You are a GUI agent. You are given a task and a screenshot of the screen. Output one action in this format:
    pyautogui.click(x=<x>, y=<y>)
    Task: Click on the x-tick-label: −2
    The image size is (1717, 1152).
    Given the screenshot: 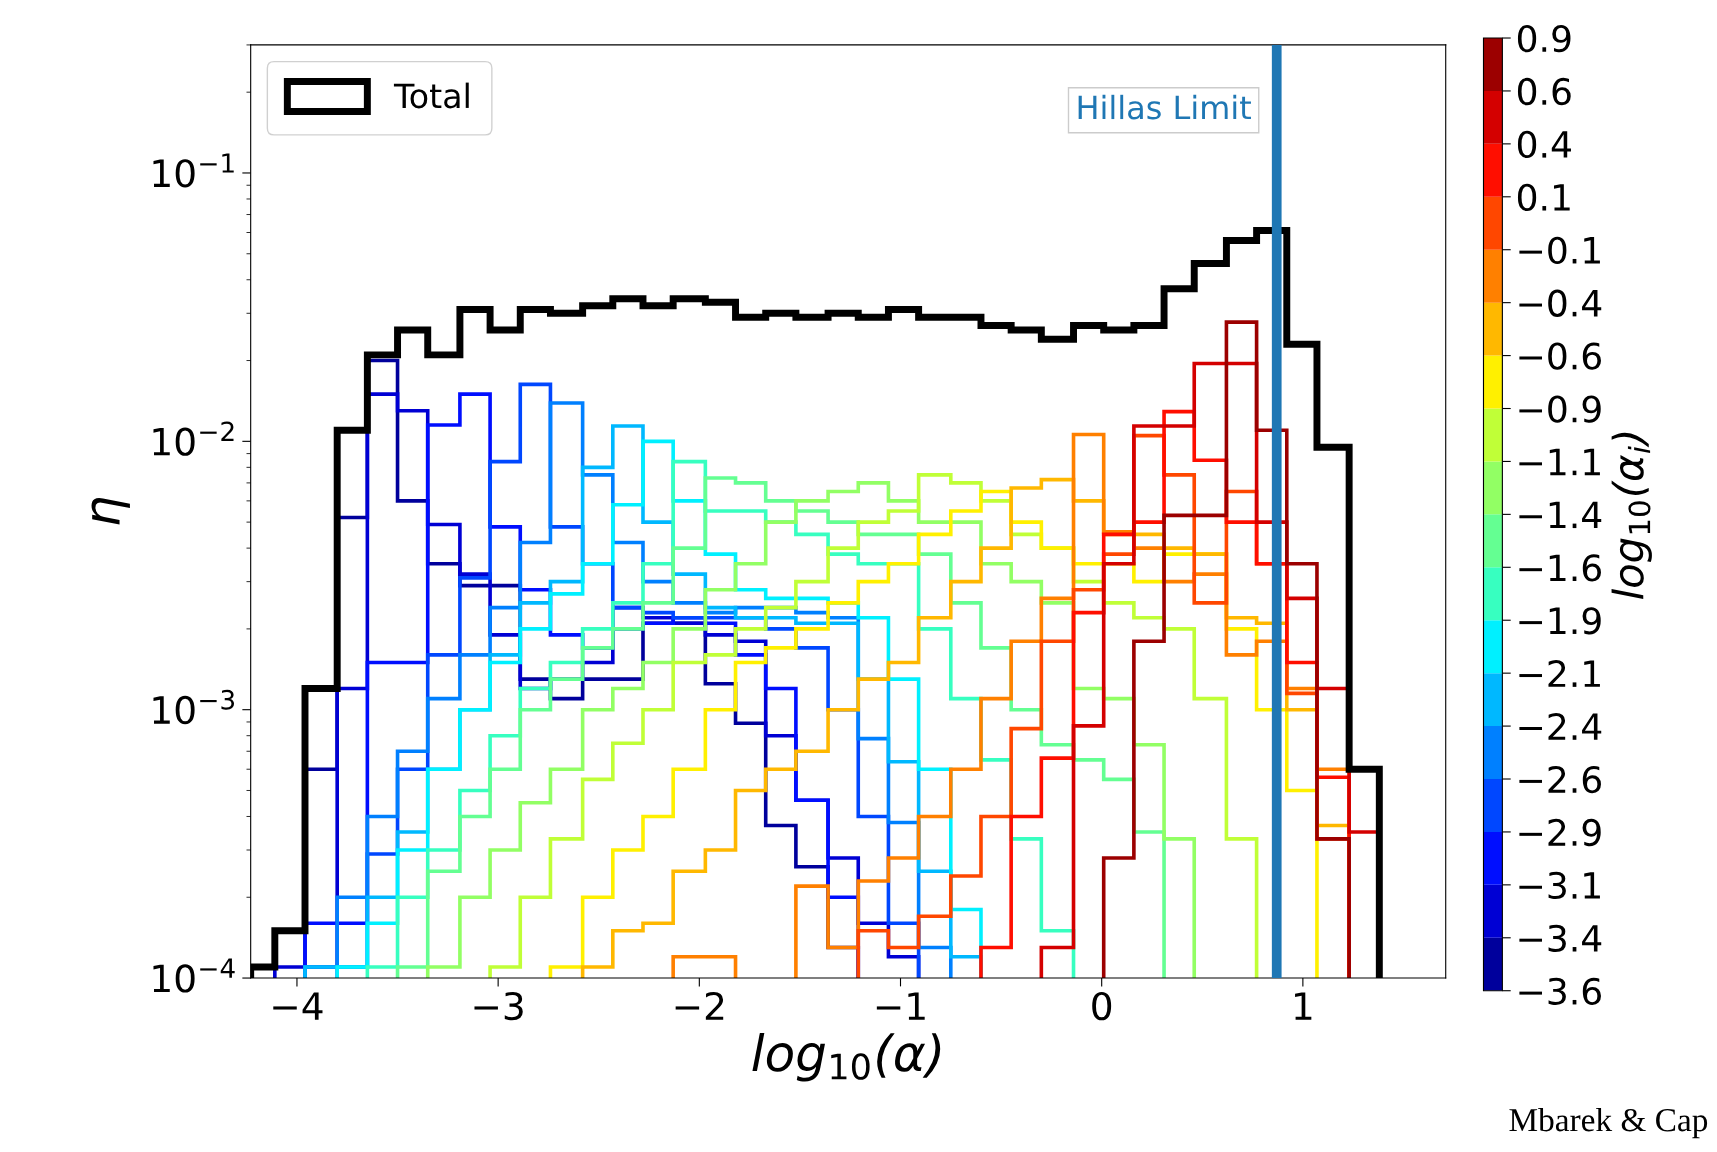 What is the action you would take?
    pyautogui.click(x=699, y=1005)
    